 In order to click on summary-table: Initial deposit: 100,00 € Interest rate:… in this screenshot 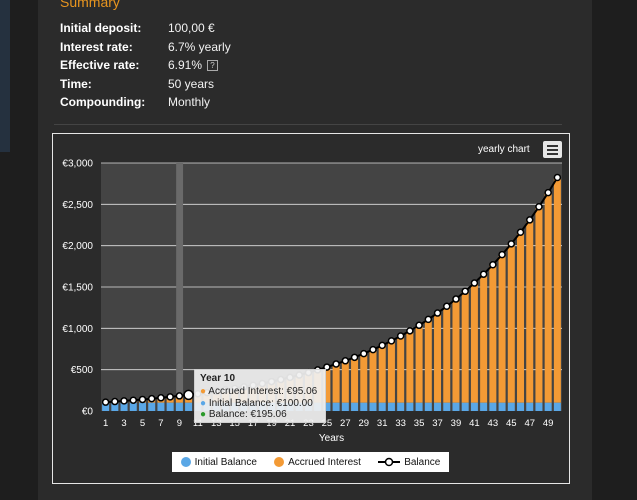, I will do `click(145, 65)`.